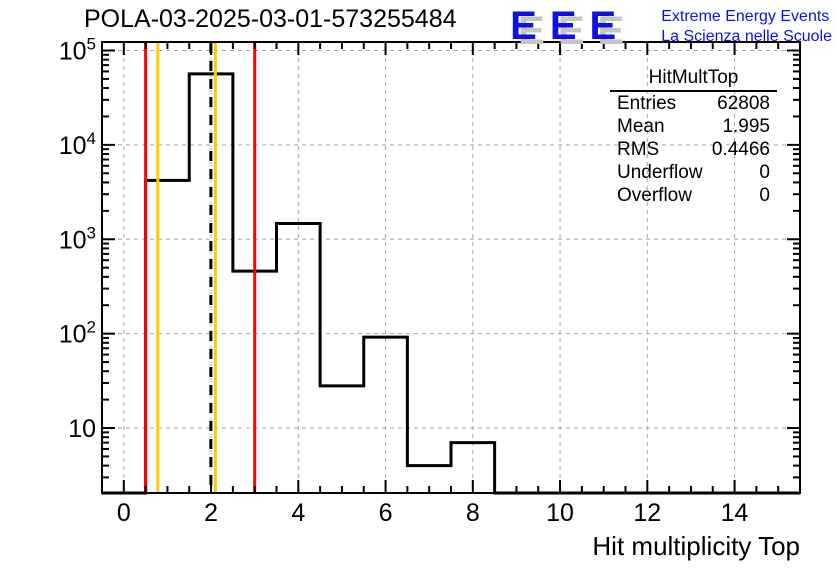  Describe the element at coordinates (654, 195) in the screenshot. I see `stats-row-label: Overflow` at that location.